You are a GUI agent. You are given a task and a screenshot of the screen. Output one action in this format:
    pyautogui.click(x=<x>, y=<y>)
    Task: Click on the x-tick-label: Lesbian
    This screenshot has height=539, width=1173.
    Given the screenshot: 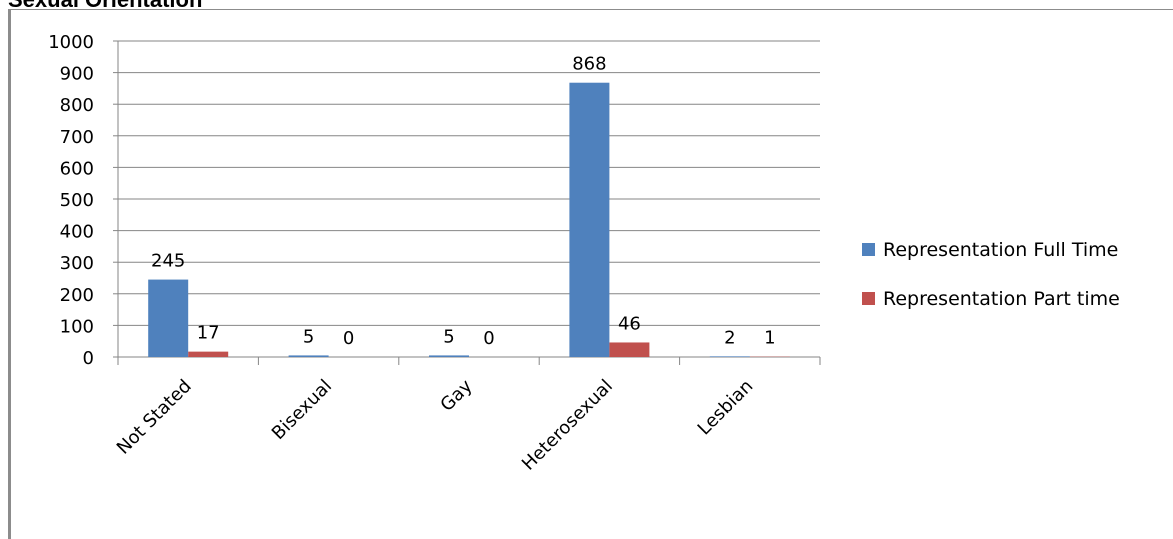 What is the action you would take?
    pyautogui.click(x=726, y=408)
    